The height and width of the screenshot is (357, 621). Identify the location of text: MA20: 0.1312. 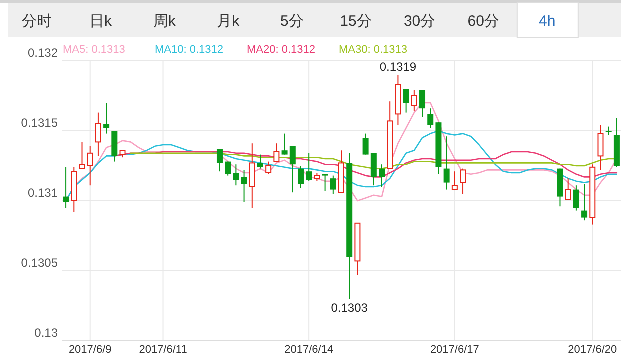
(281, 50).